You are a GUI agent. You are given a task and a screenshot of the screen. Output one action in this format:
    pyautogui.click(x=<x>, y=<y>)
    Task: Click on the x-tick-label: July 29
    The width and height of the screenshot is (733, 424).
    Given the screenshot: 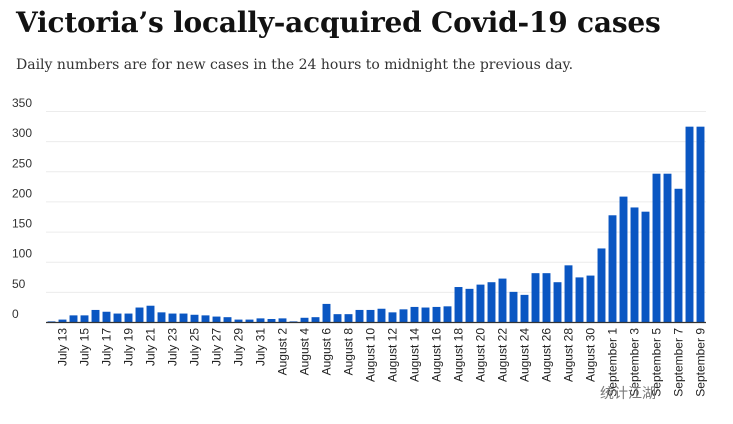 What is the action you would take?
    pyautogui.click(x=239, y=347)
    